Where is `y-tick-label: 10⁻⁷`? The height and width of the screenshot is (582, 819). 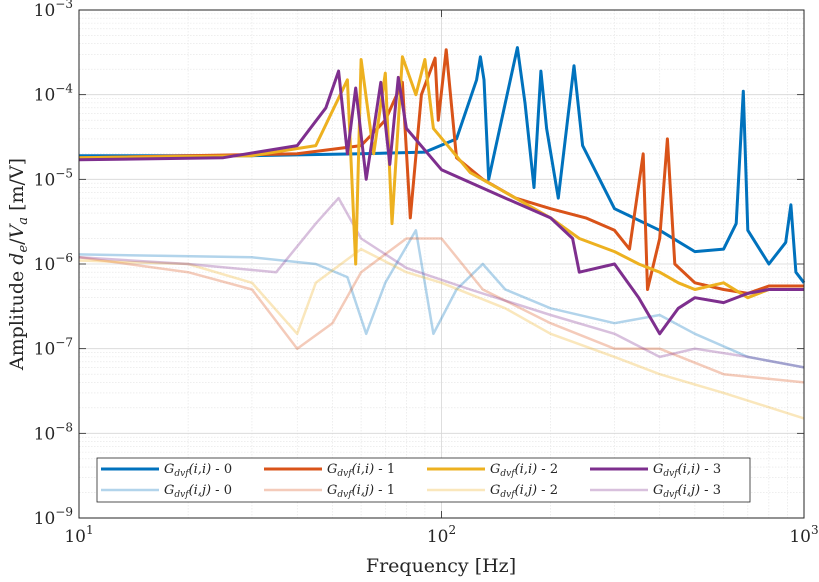 y-tick-label: 10⁻⁷ is located at coordinates (53, 348).